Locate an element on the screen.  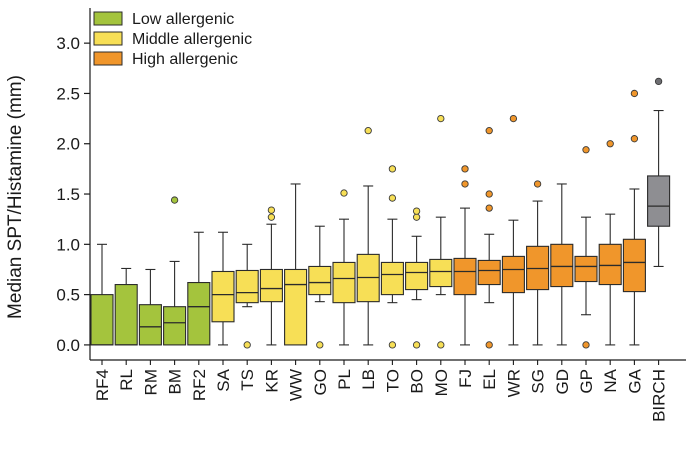
category-label: EL is located at coordinates (489, 379).